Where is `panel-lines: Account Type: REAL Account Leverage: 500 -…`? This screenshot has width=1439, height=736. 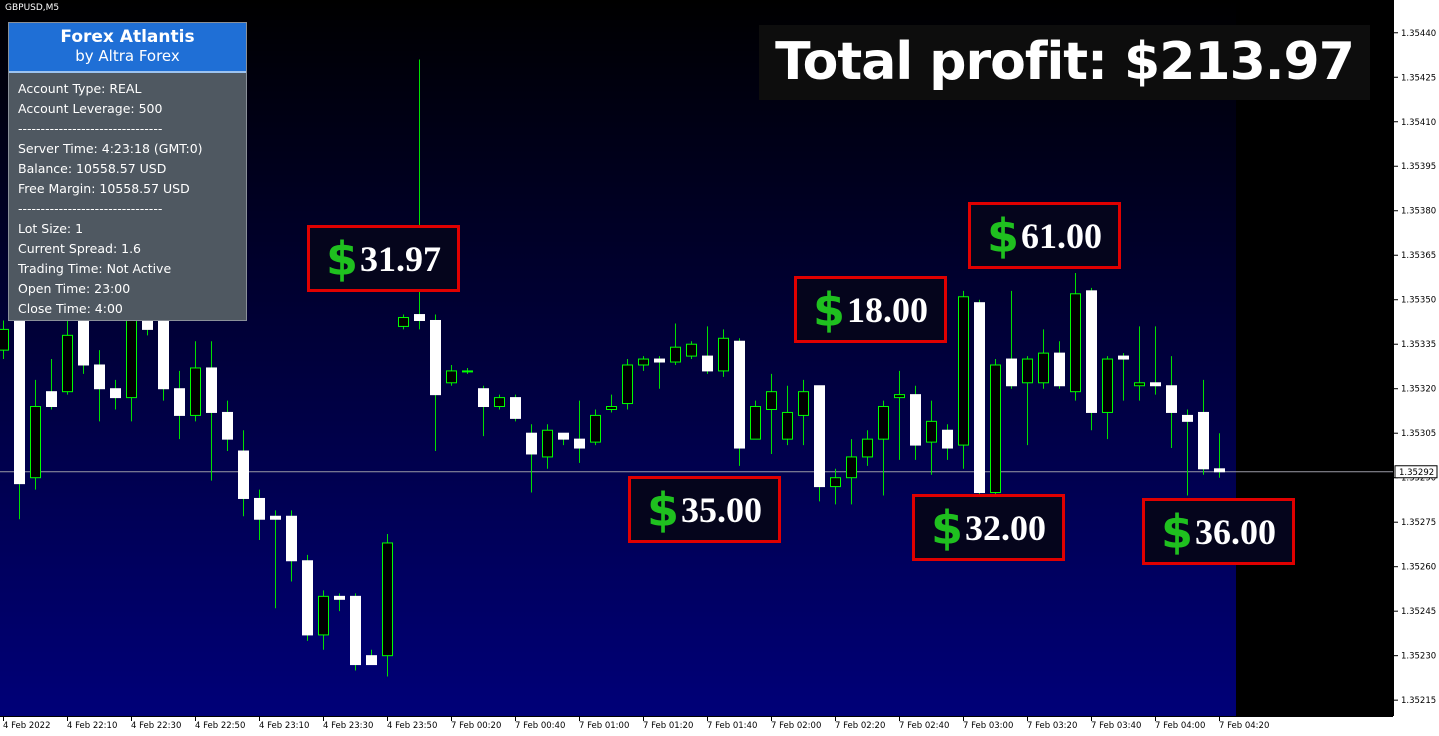
panel-lines: Account Type: REAL Account Leverage: 500 -… is located at coordinates (127, 196).